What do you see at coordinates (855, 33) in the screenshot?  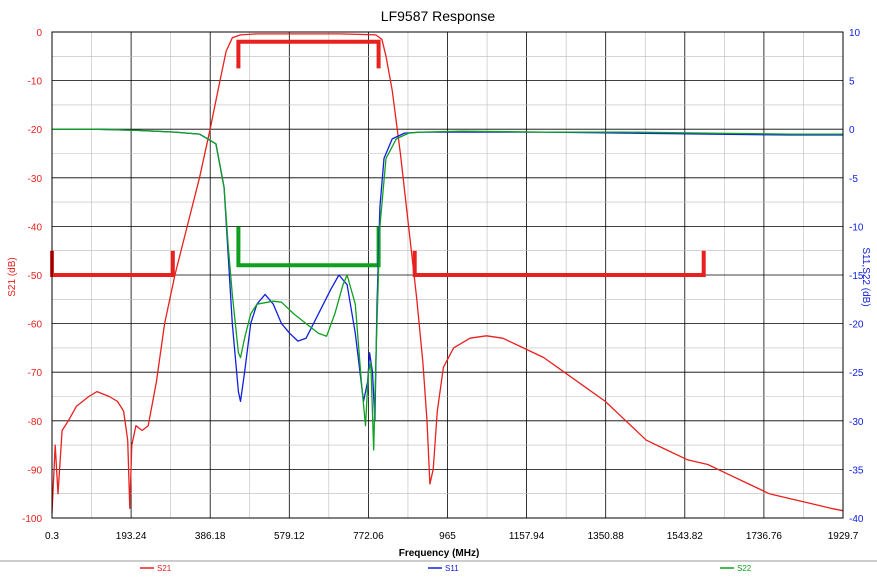 I see `right-tick-label: 10` at bounding box center [855, 33].